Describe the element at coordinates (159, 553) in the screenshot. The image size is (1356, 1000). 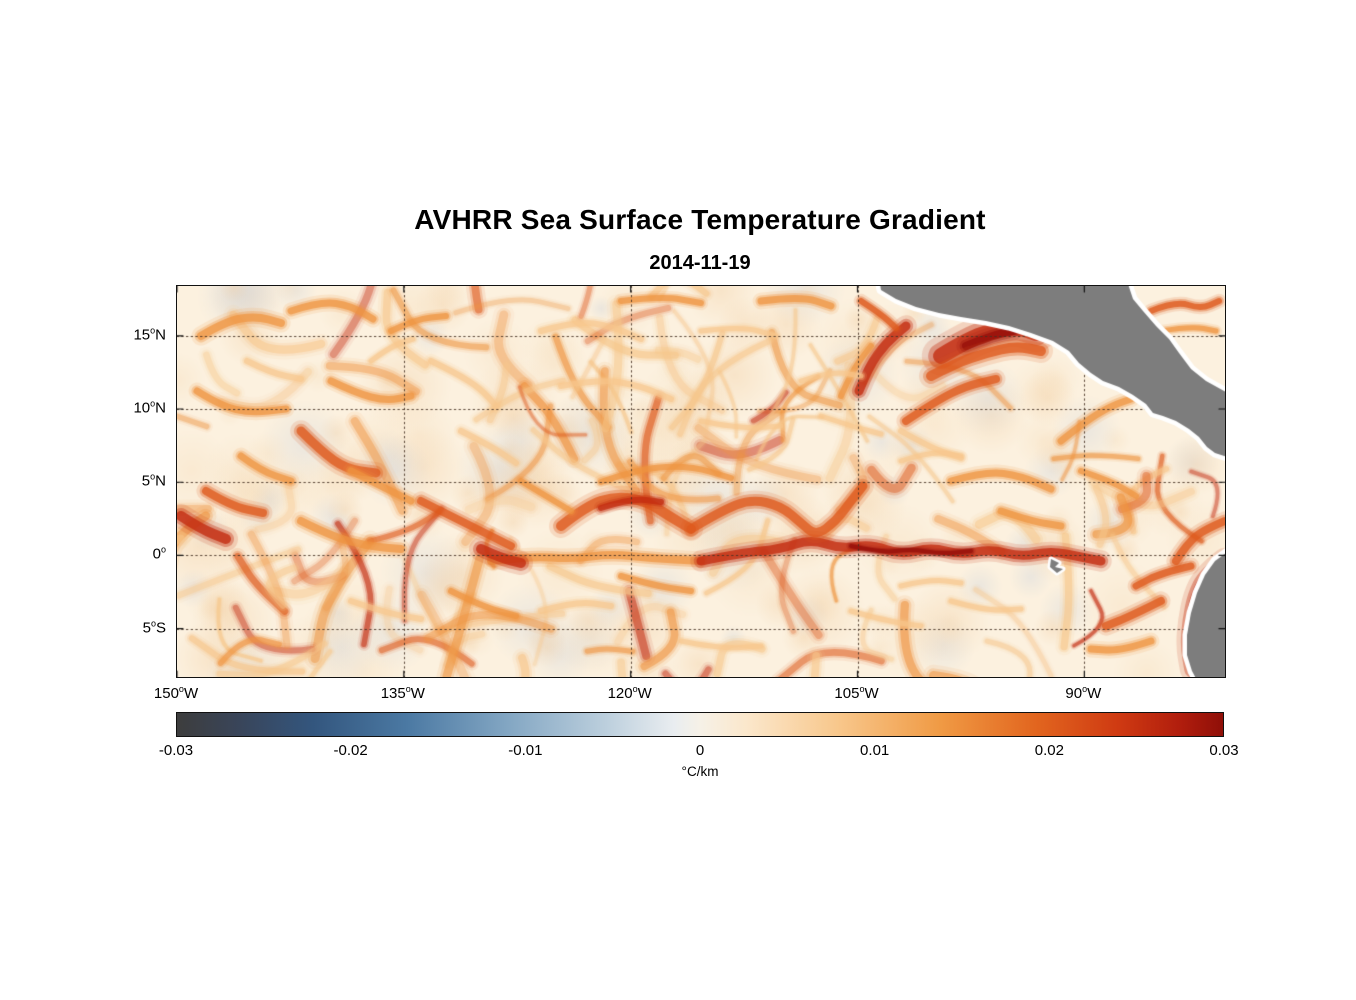
I see `y-tick-label-0deg: 0o` at that location.